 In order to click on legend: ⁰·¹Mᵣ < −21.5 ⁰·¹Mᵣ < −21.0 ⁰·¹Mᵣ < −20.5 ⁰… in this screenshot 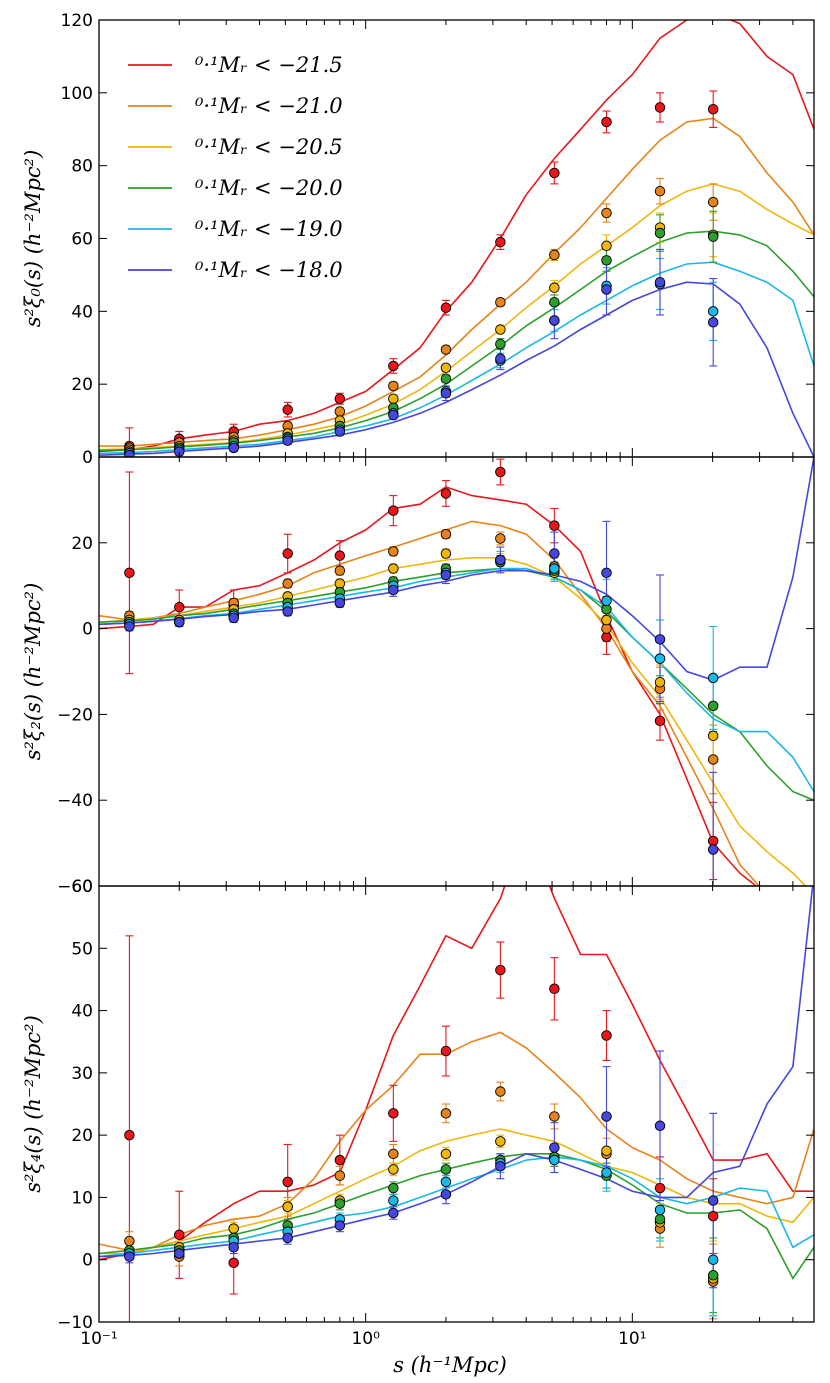, I will do `click(235, 167)`.